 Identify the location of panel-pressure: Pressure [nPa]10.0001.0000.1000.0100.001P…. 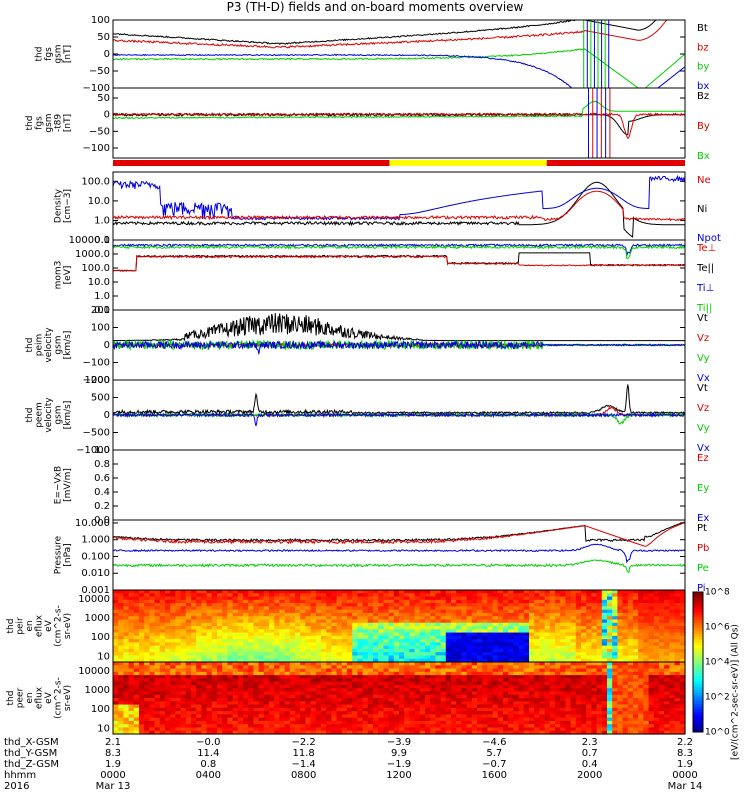
(381, 557).